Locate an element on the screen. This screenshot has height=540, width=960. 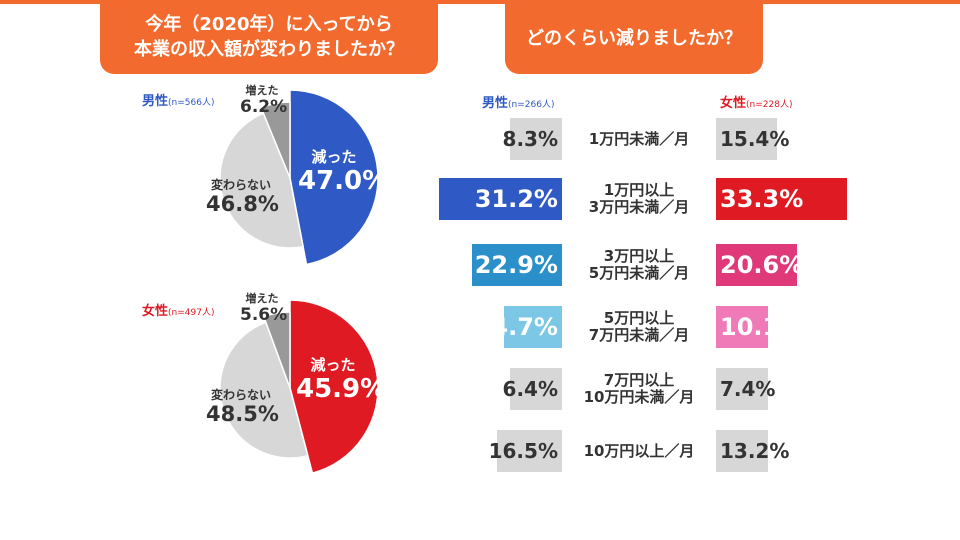
pie-male-slice-unchanged is located at coordinates (261, 180).